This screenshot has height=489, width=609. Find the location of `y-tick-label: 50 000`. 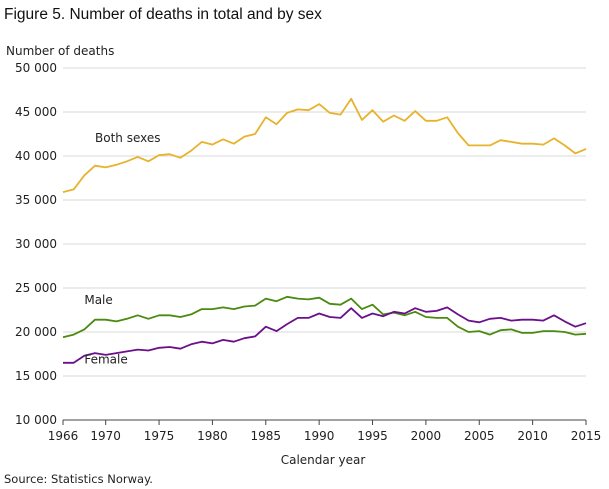

y-tick-label: 50 000 is located at coordinates (36, 68).